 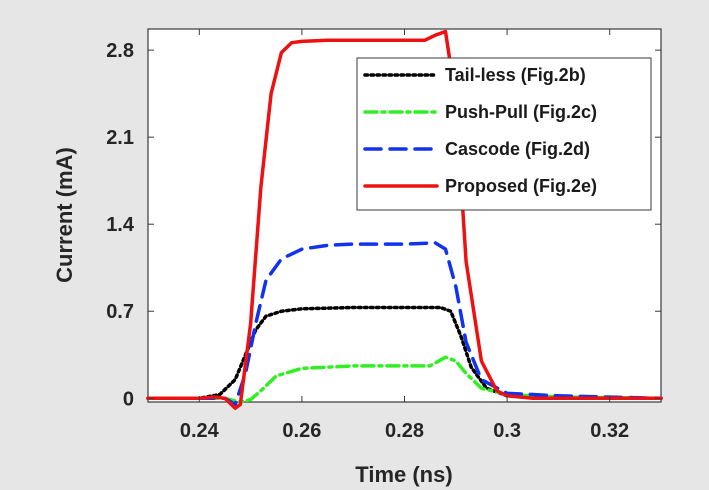 I want to click on y-tick-label: 2.1, so click(x=120, y=138).